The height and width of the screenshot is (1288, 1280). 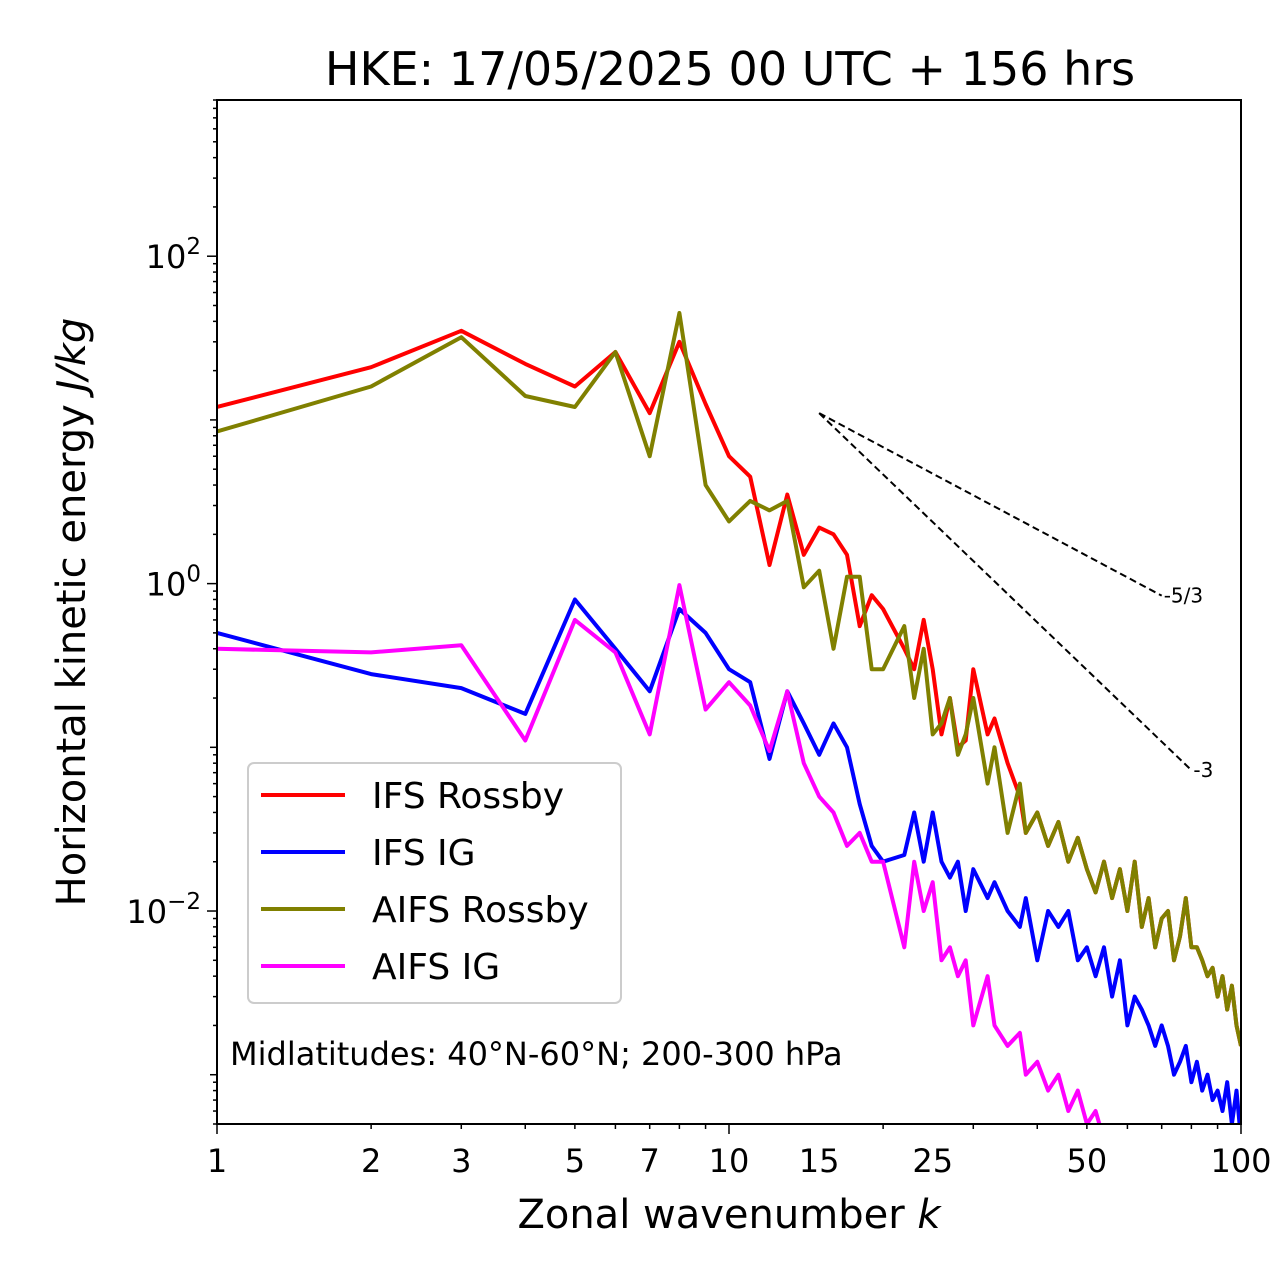 What do you see at coordinates (163, 910) in the screenshot?
I see `y-tick-label: 10⁻²` at bounding box center [163, 910].